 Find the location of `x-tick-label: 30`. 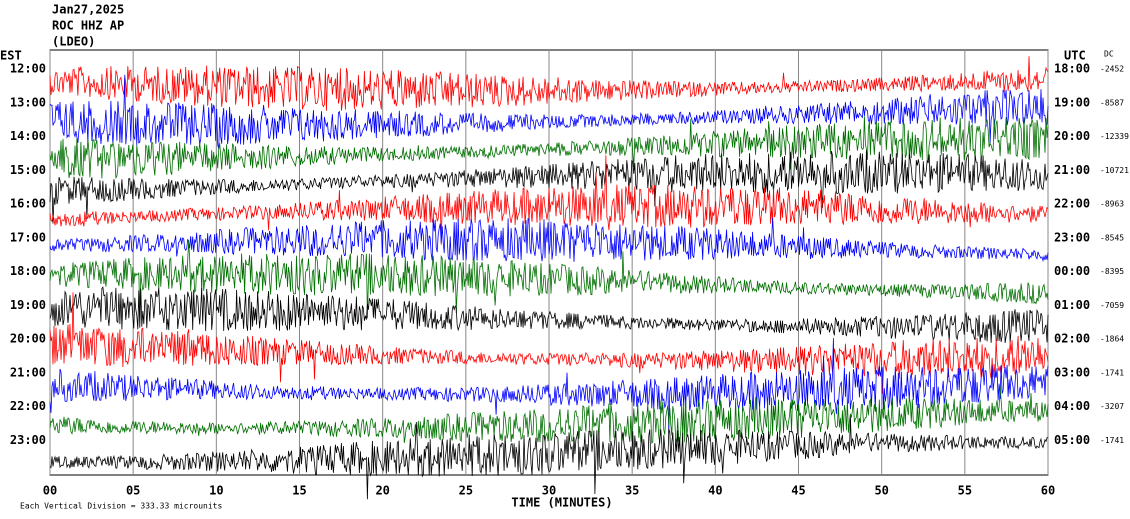

x-tick-label: 30 is located at coordinates (549, 491).